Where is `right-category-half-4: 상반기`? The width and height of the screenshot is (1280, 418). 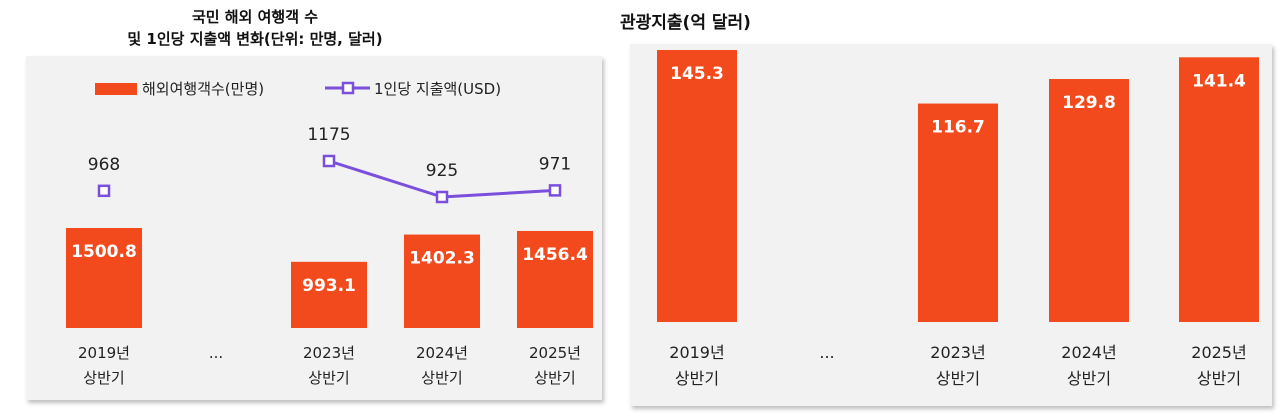 right-category-half-4: 상반기 is located at coordinates (1219, 378).